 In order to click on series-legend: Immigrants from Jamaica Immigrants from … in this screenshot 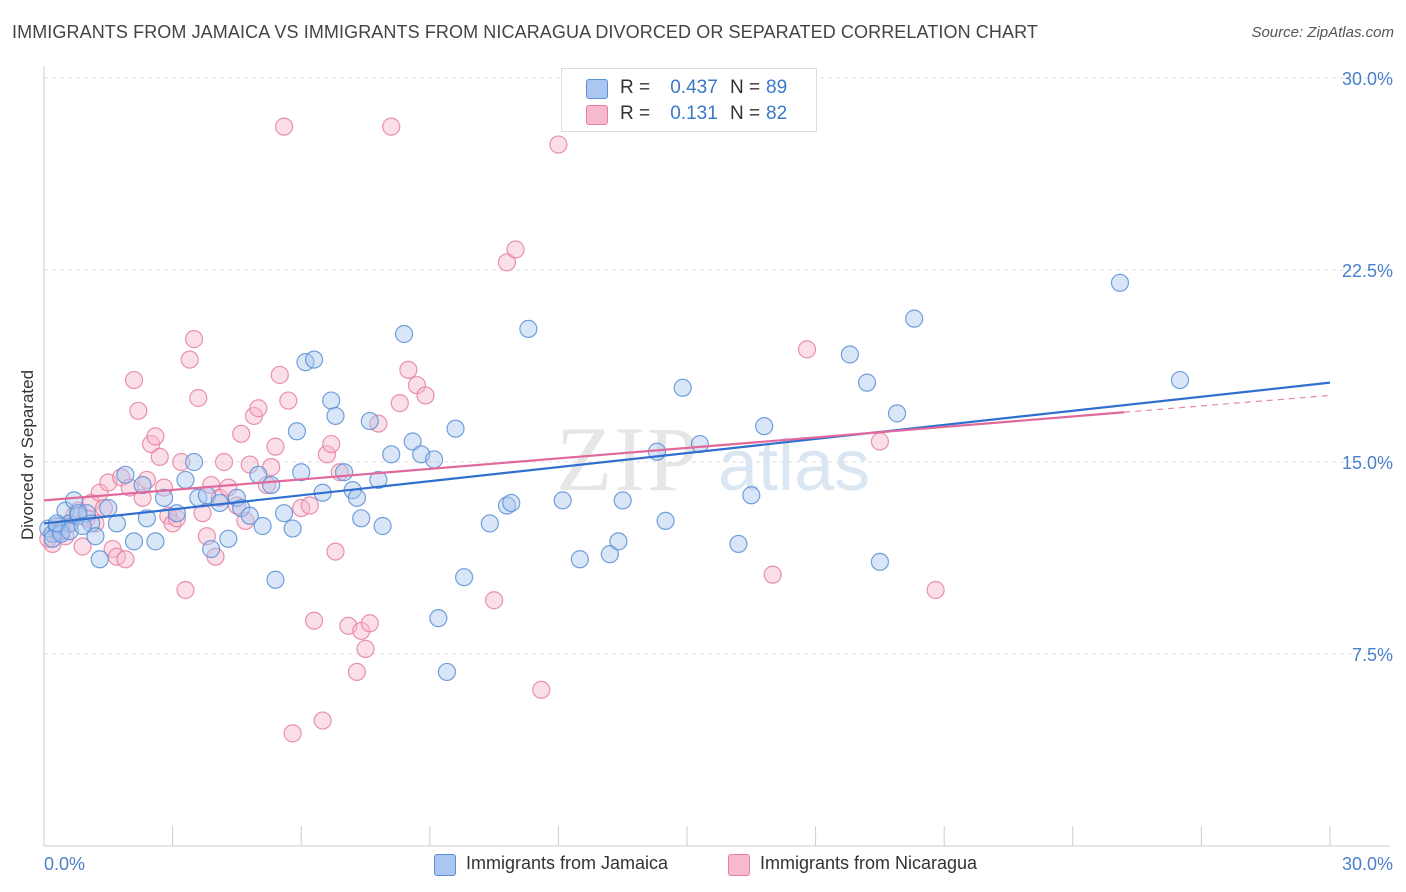, I will do `click(703, 865)`.